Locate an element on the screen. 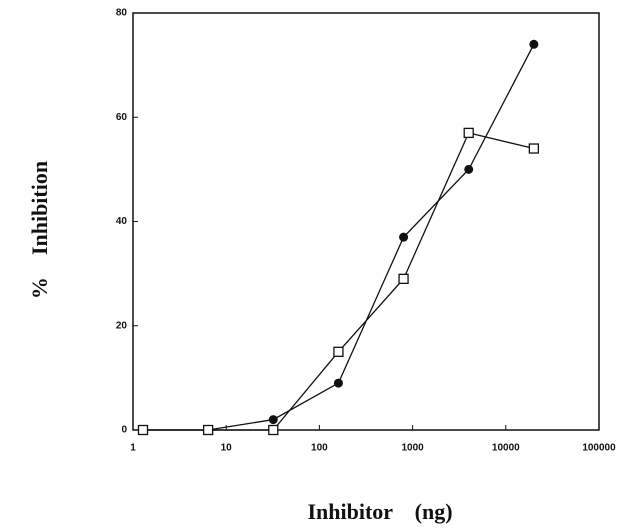 Image resolution: width=620 pixels, height=528 pixels. x-tick-label: 1000 is located at coordinates (412, 448).